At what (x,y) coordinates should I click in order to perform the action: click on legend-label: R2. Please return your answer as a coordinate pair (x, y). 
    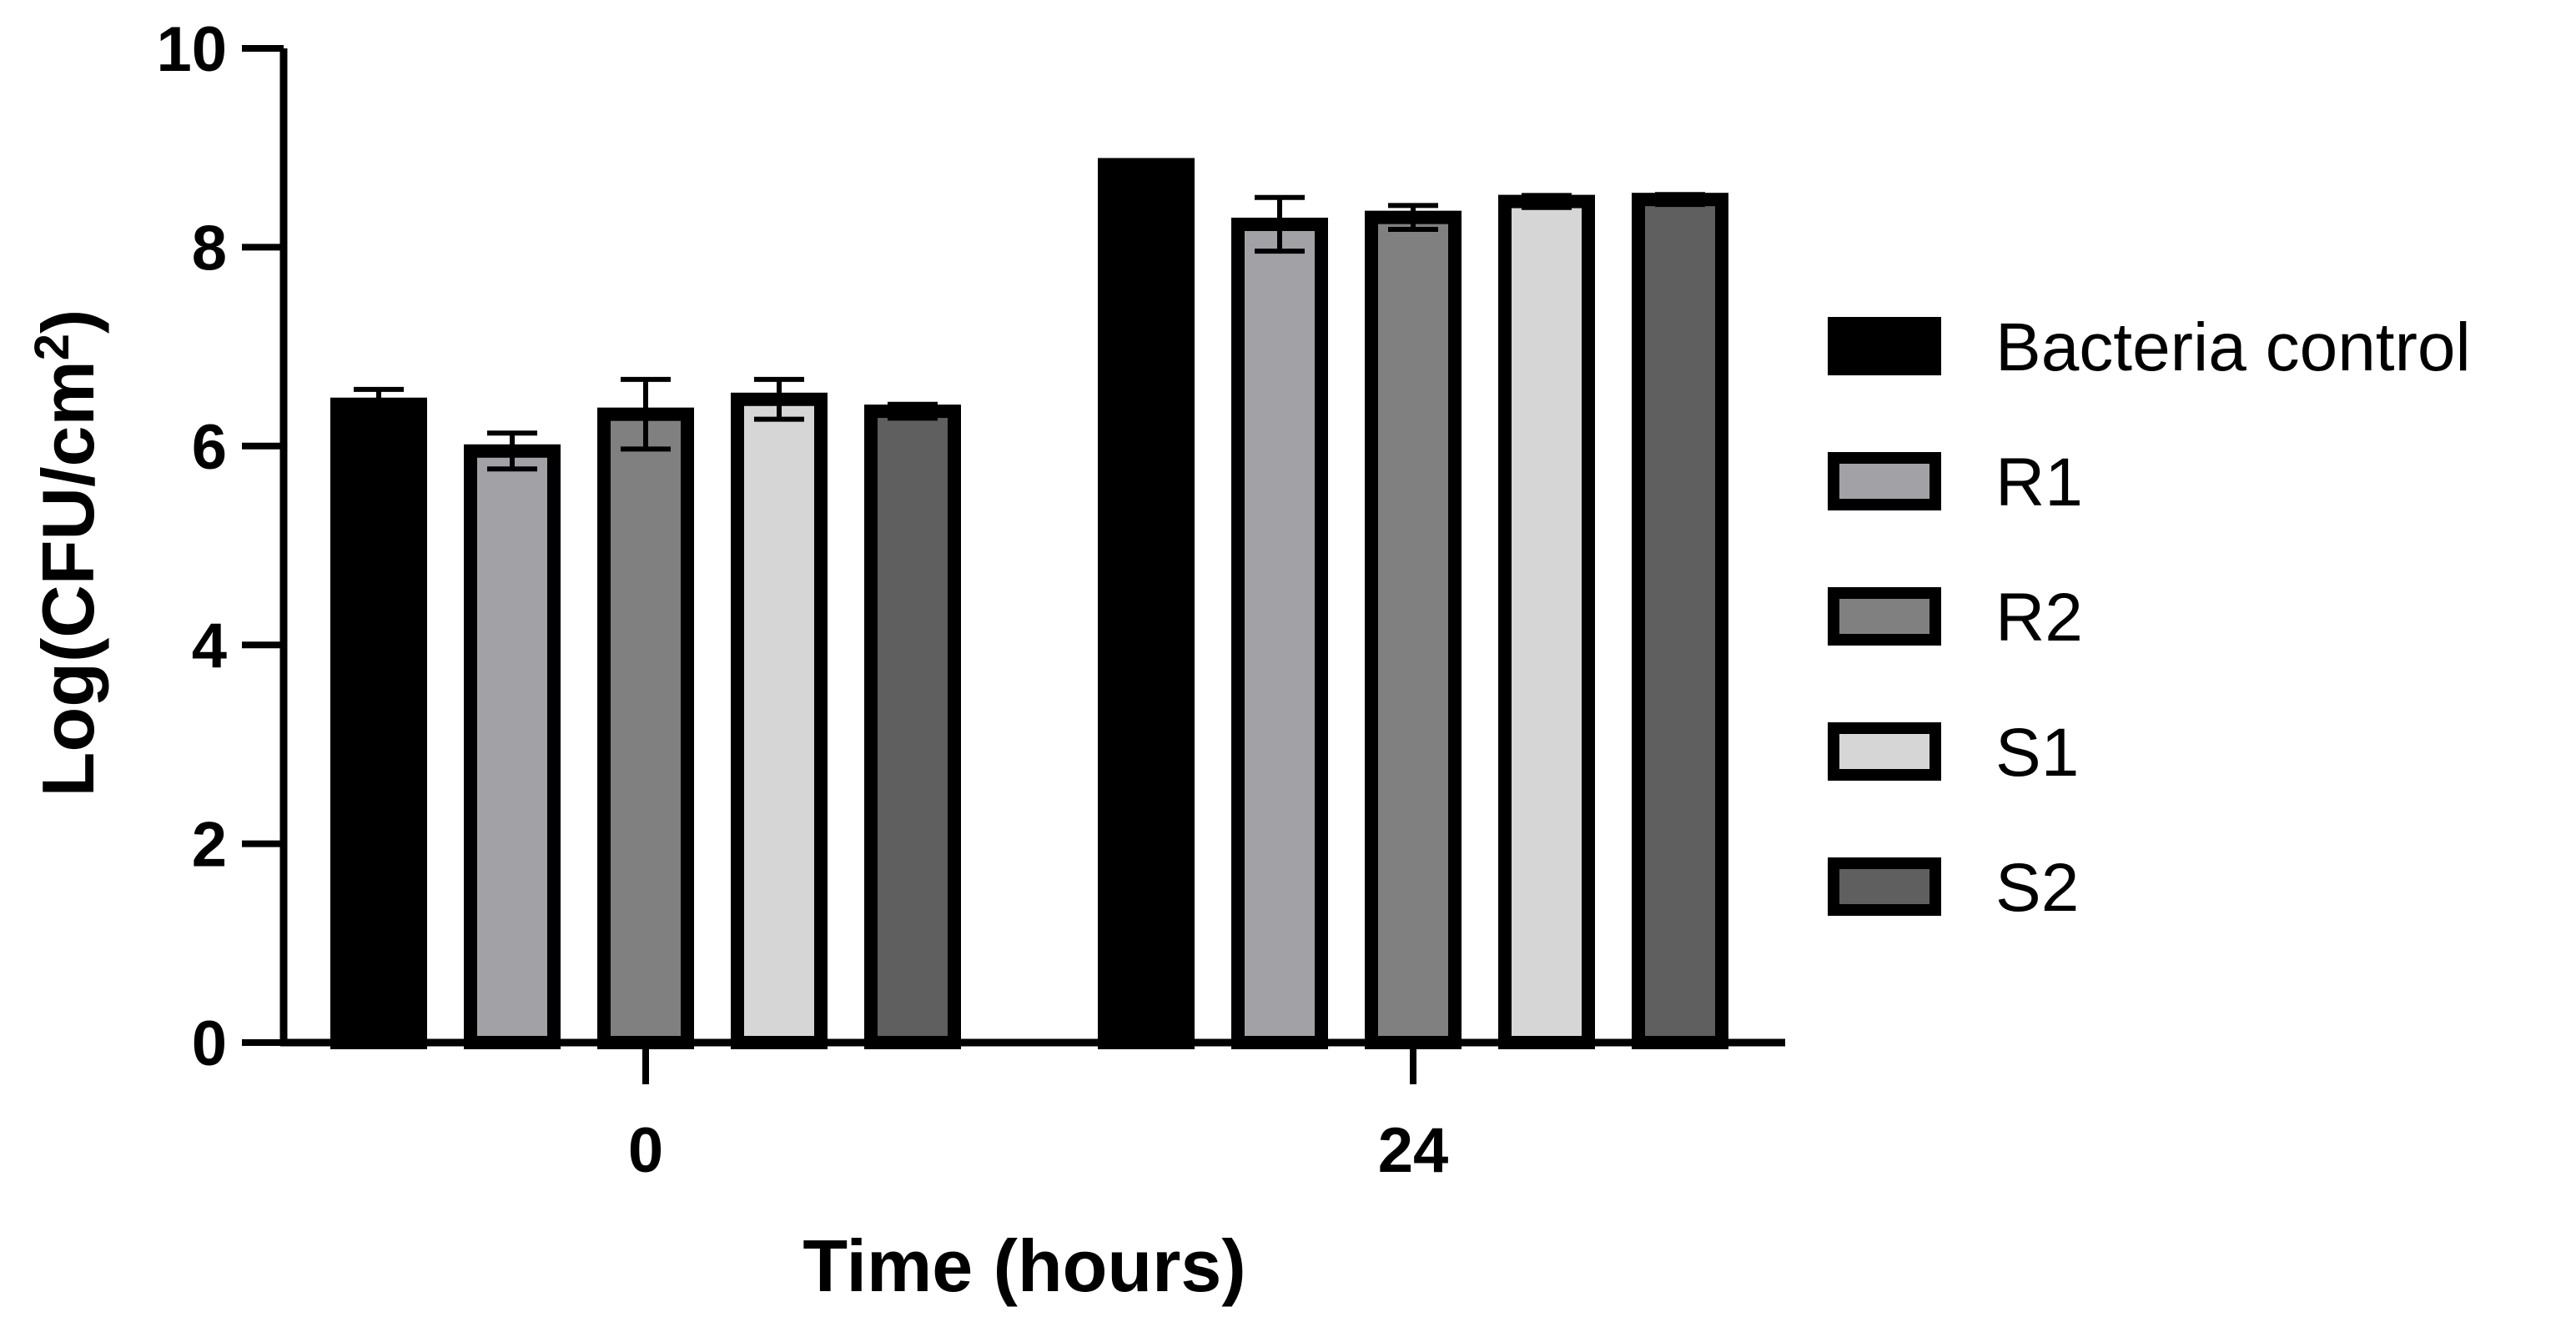
    Looking at the image, I should click on (2039, 618).